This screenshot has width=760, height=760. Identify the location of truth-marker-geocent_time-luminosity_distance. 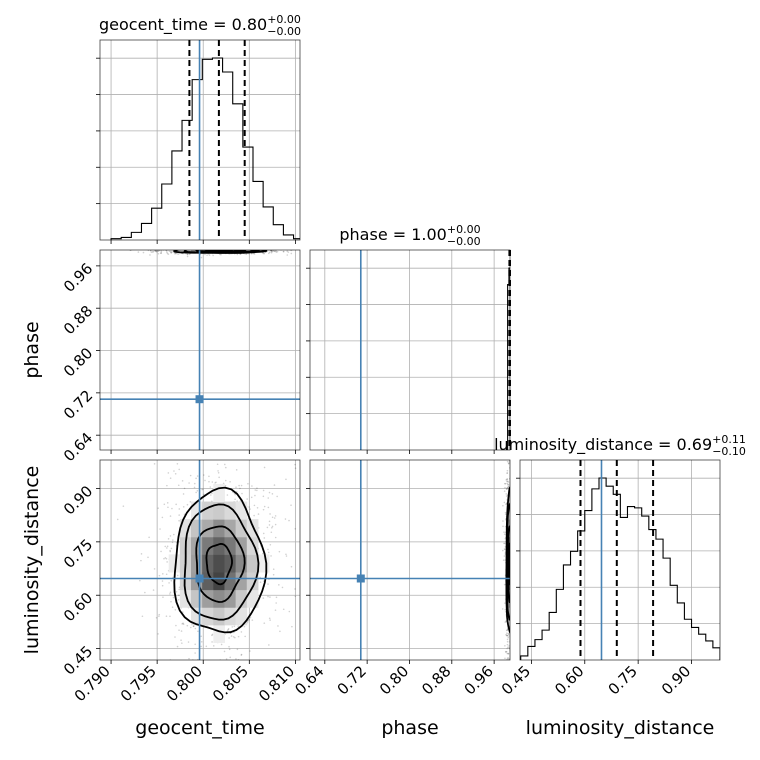
(199, 578).